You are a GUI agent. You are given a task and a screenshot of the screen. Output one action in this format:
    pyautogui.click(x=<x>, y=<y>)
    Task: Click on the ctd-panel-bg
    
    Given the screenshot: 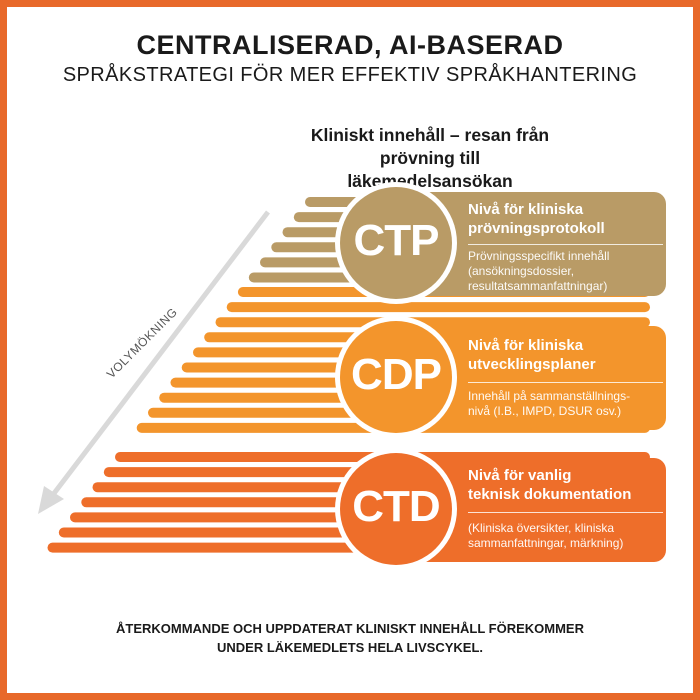 What is the action you would take?
    pyautogui.click(x=533, y=510)
    